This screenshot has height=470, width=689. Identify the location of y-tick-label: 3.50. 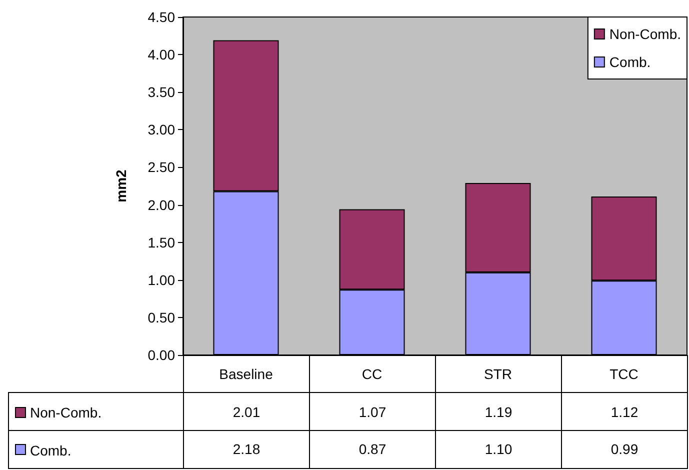
(162, 92).